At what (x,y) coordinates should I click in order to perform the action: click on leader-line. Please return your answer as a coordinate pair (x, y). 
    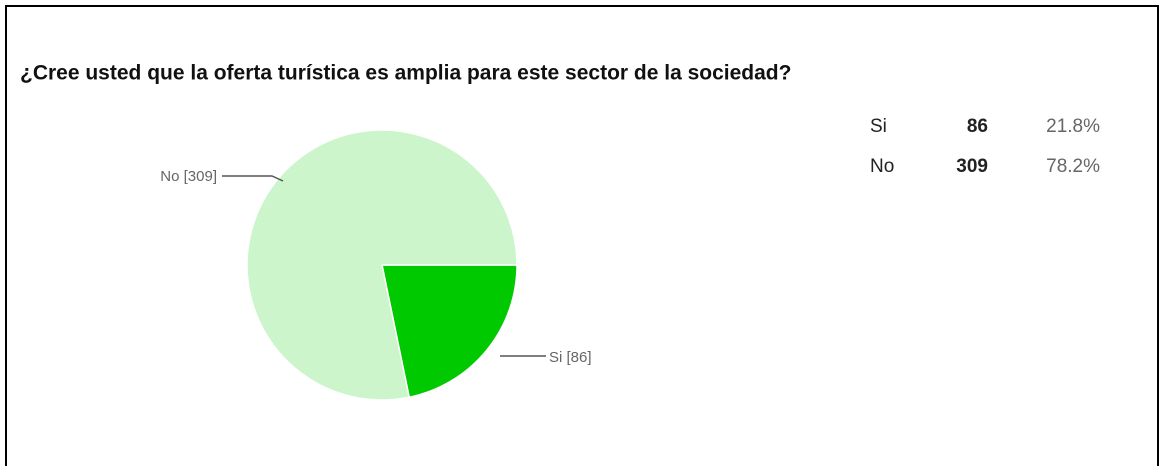
    Looking at the image, I should click on (253, 178).